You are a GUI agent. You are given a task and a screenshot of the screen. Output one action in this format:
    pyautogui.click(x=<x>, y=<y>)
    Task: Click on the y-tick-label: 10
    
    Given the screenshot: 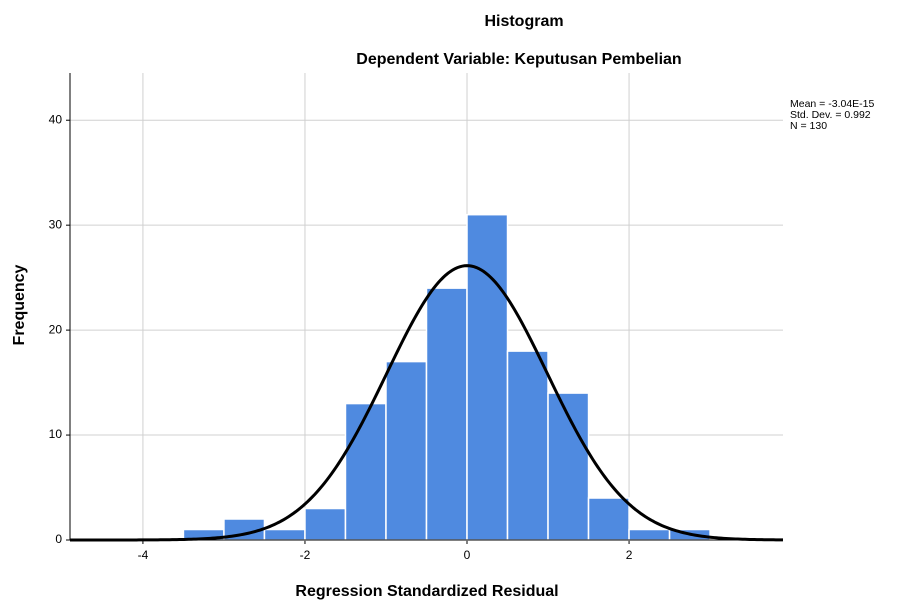 What is the action you would take?
    pyautogui.click(x=56, y=434)
    